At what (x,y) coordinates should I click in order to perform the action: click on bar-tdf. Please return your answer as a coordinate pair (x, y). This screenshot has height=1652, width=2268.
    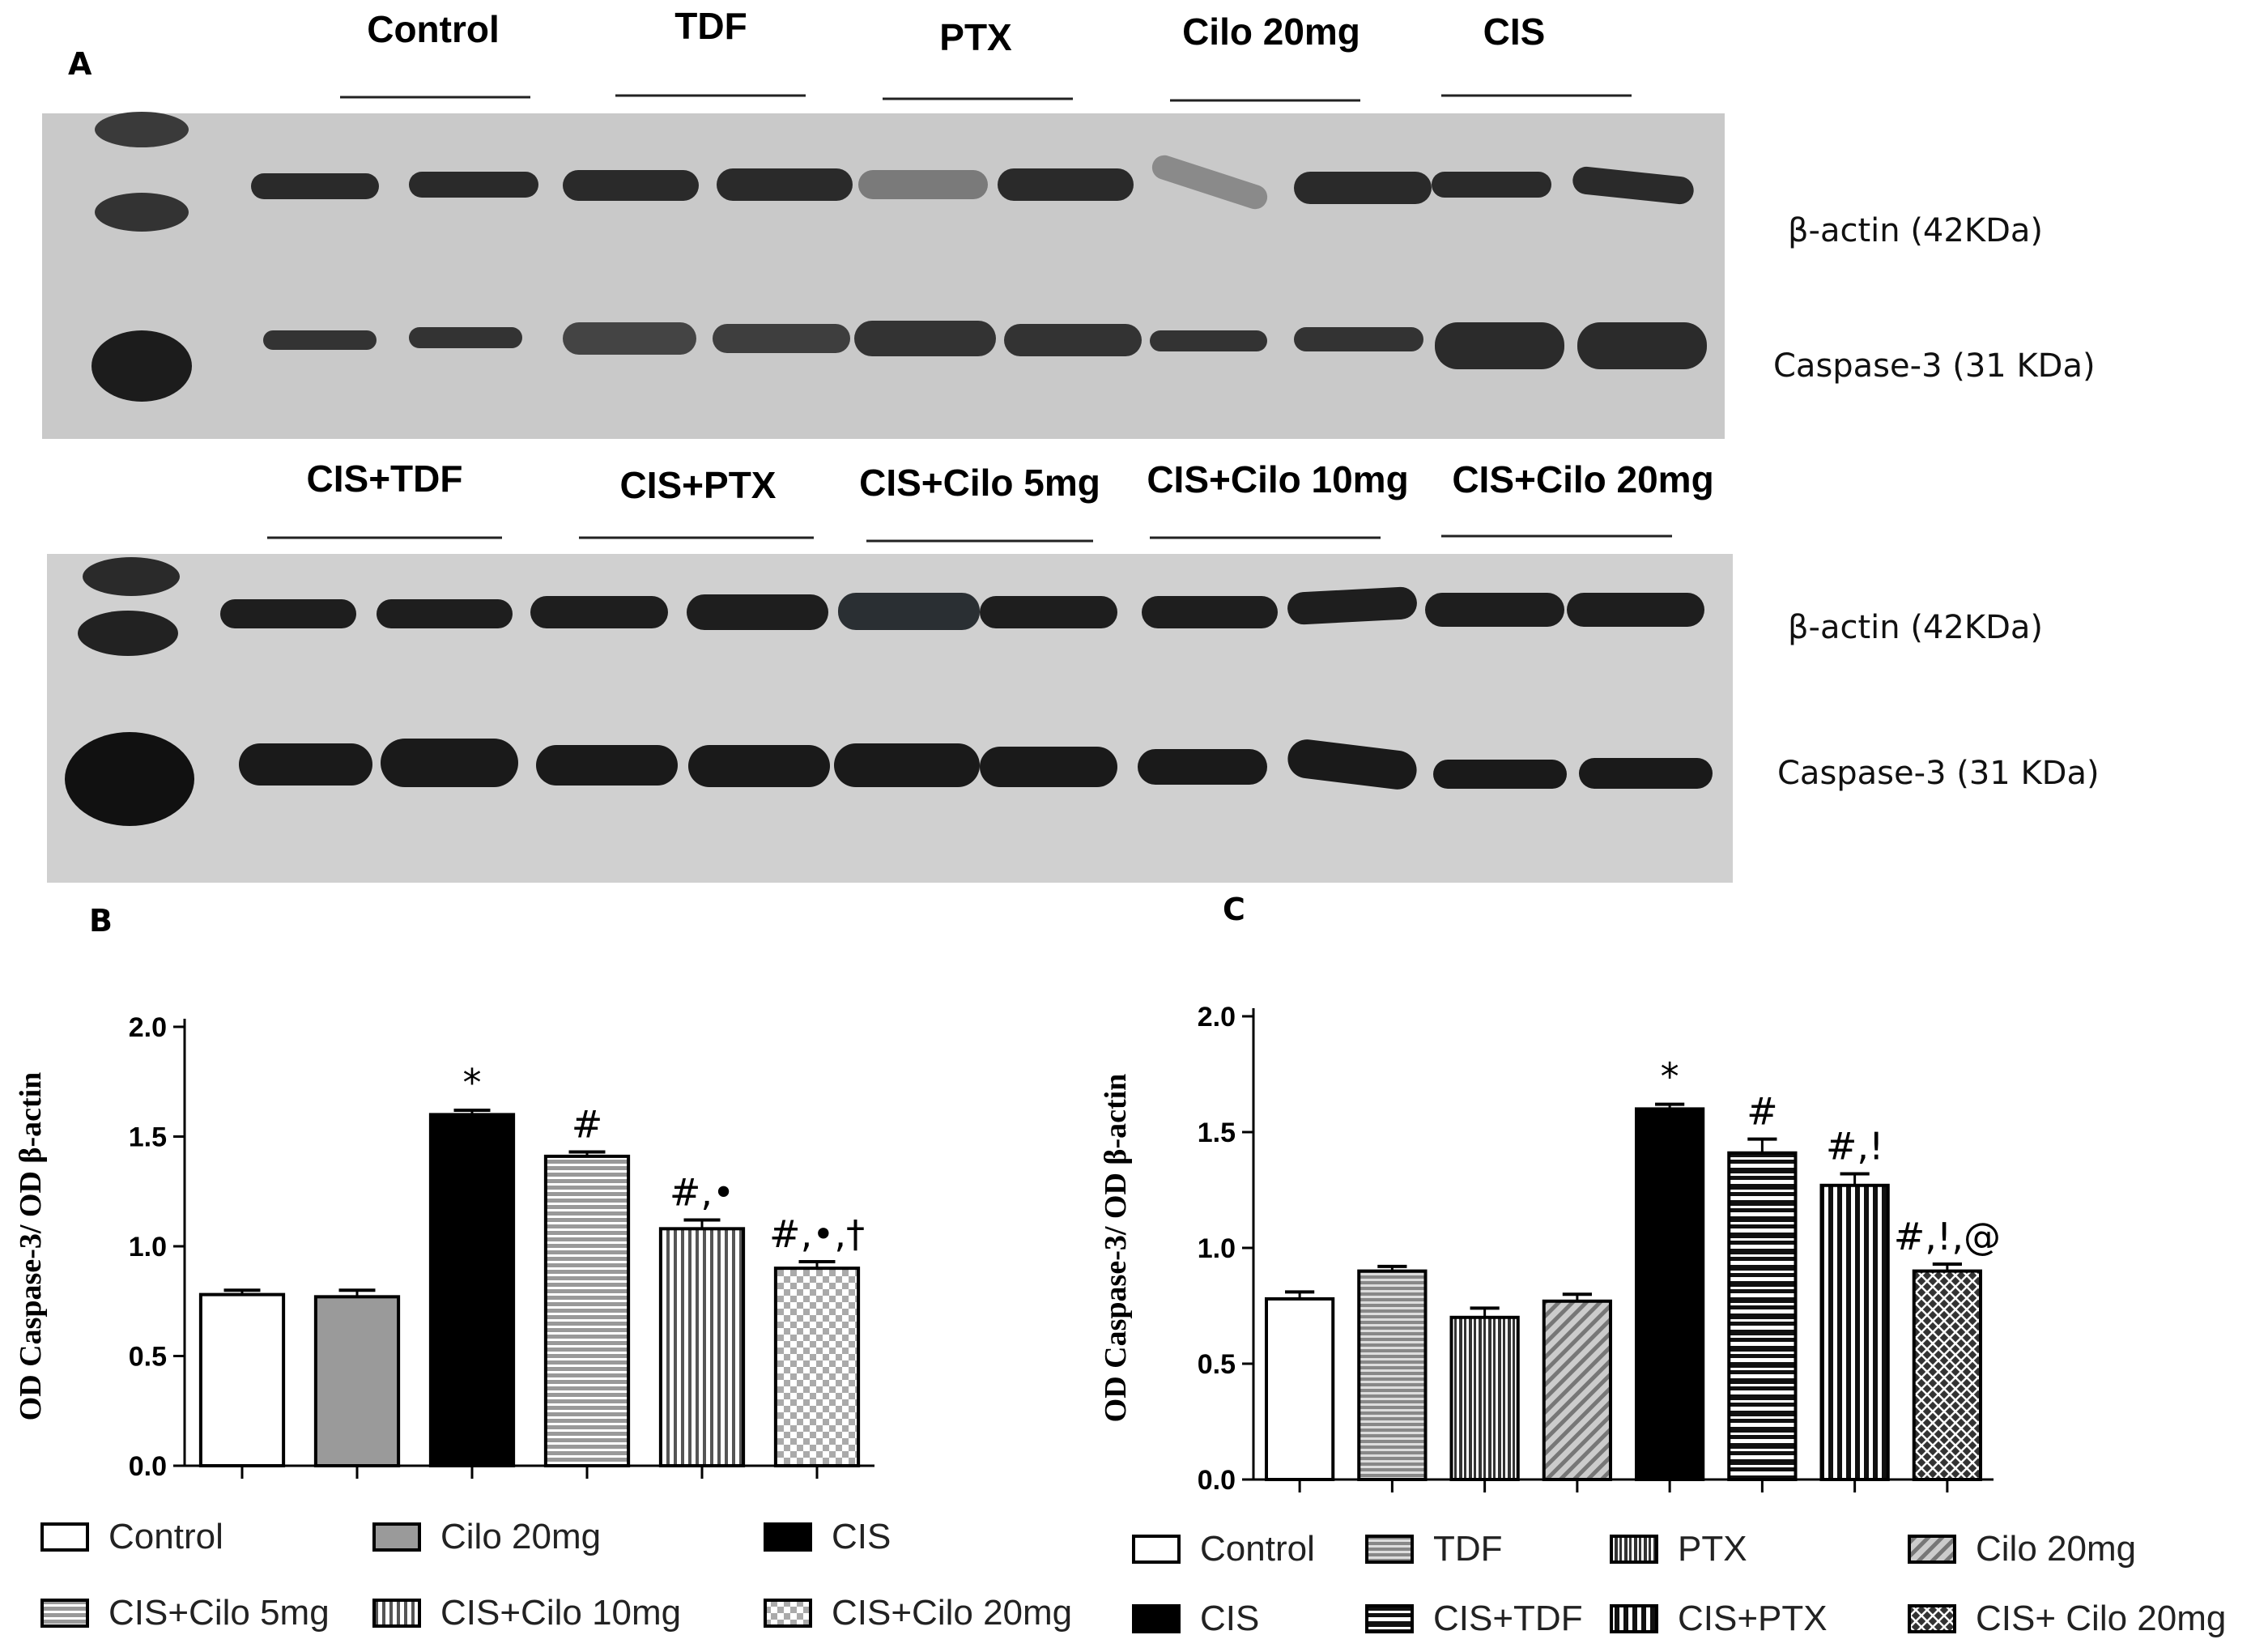
    Looking at the image, I should click on (1392, 1375).